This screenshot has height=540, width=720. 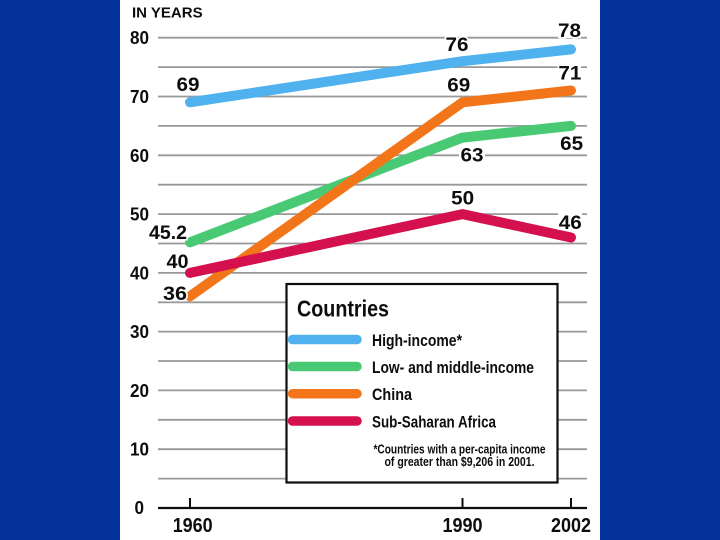 I want to click on svg-text: IN YEARS, so click(x=167, y=13).